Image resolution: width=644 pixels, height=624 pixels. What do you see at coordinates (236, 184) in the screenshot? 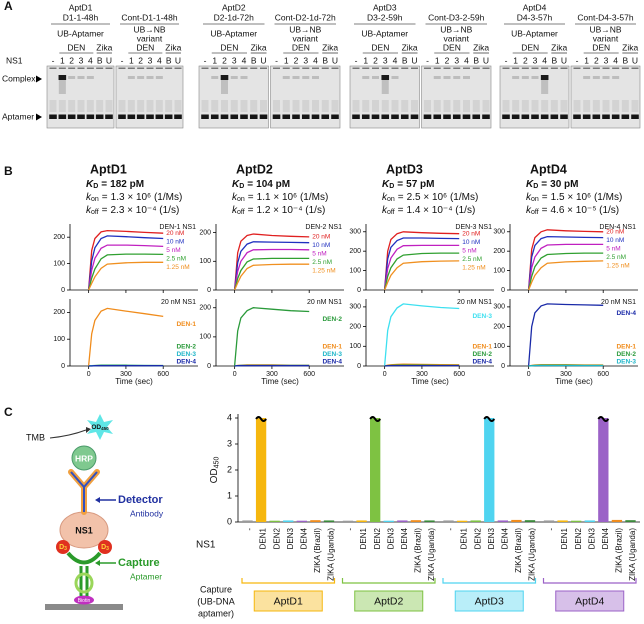
I see `symbol: K` at bounding box center [236, 184].